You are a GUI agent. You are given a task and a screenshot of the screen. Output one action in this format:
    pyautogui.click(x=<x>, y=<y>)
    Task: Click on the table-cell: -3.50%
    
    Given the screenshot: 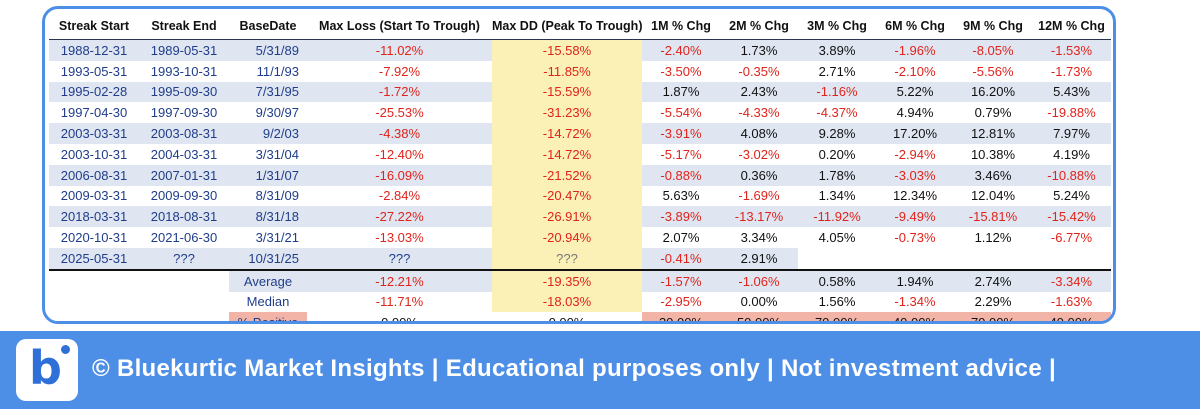 What is the action you would take?
    pyautogui.click(x=681, y=71)
    